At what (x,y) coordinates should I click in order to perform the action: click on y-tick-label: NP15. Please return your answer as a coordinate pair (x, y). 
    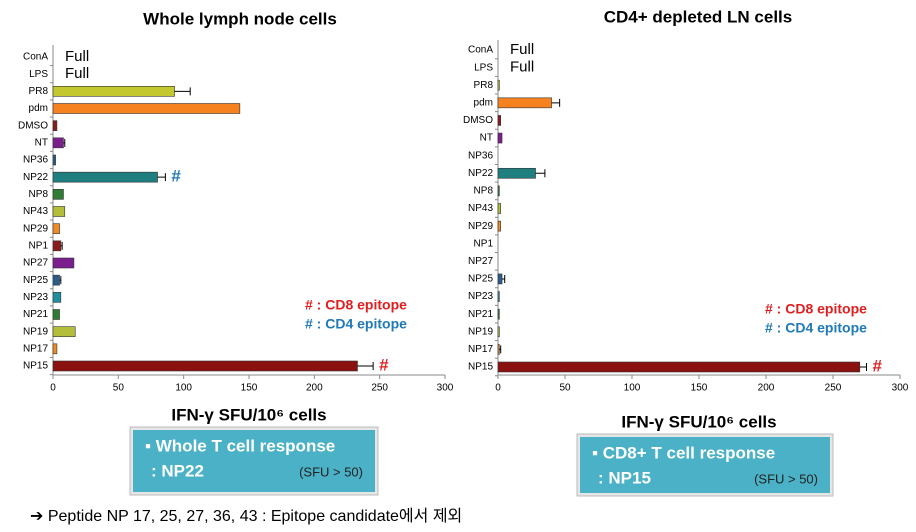
    Looking at the image, I should click on (480, 367).